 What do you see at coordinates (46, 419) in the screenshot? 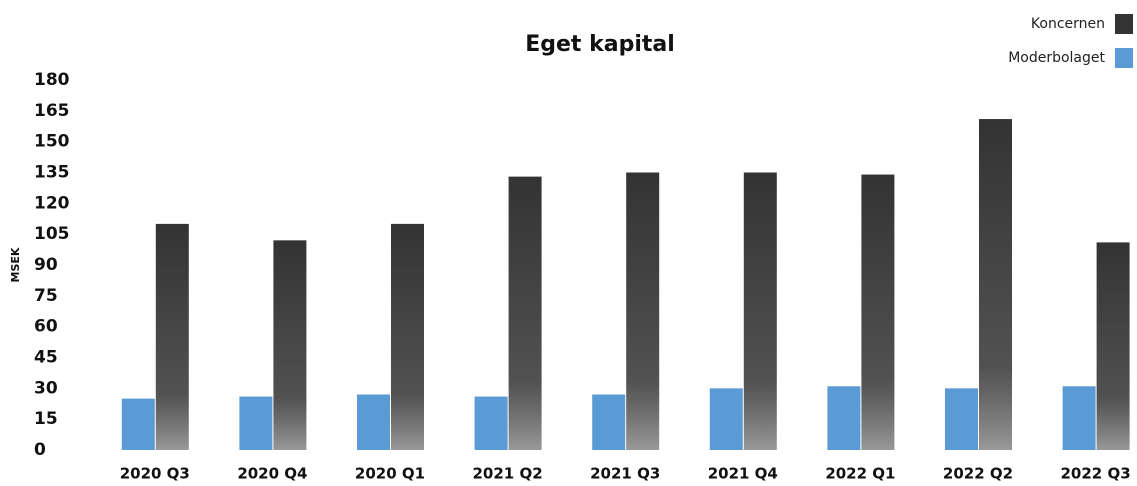
I see `y-tick-label: 15` at bounding box center [46, 419].